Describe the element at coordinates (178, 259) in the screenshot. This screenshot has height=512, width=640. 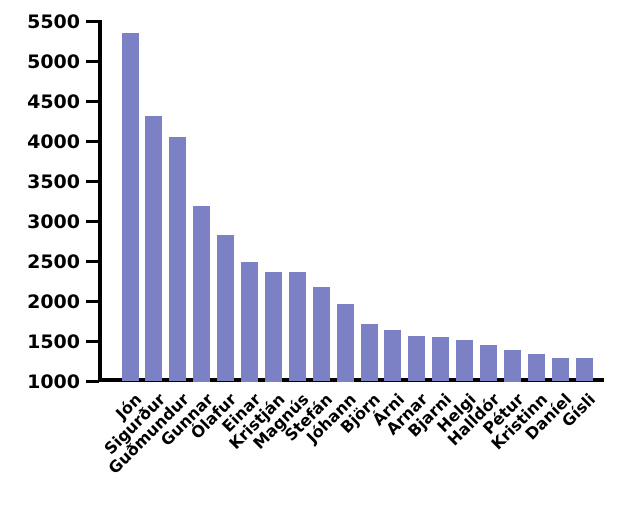
I see `bar-guðmundur` at that location.